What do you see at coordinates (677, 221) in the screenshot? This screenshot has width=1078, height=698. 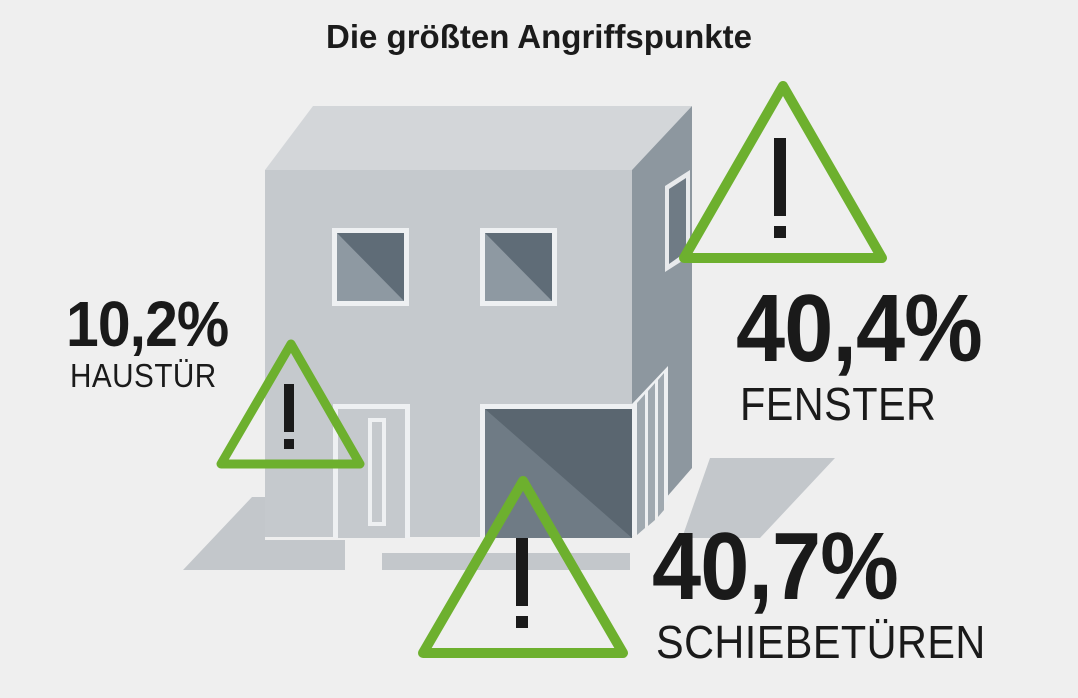 I see `window-side` at bounding box center [677, 221].